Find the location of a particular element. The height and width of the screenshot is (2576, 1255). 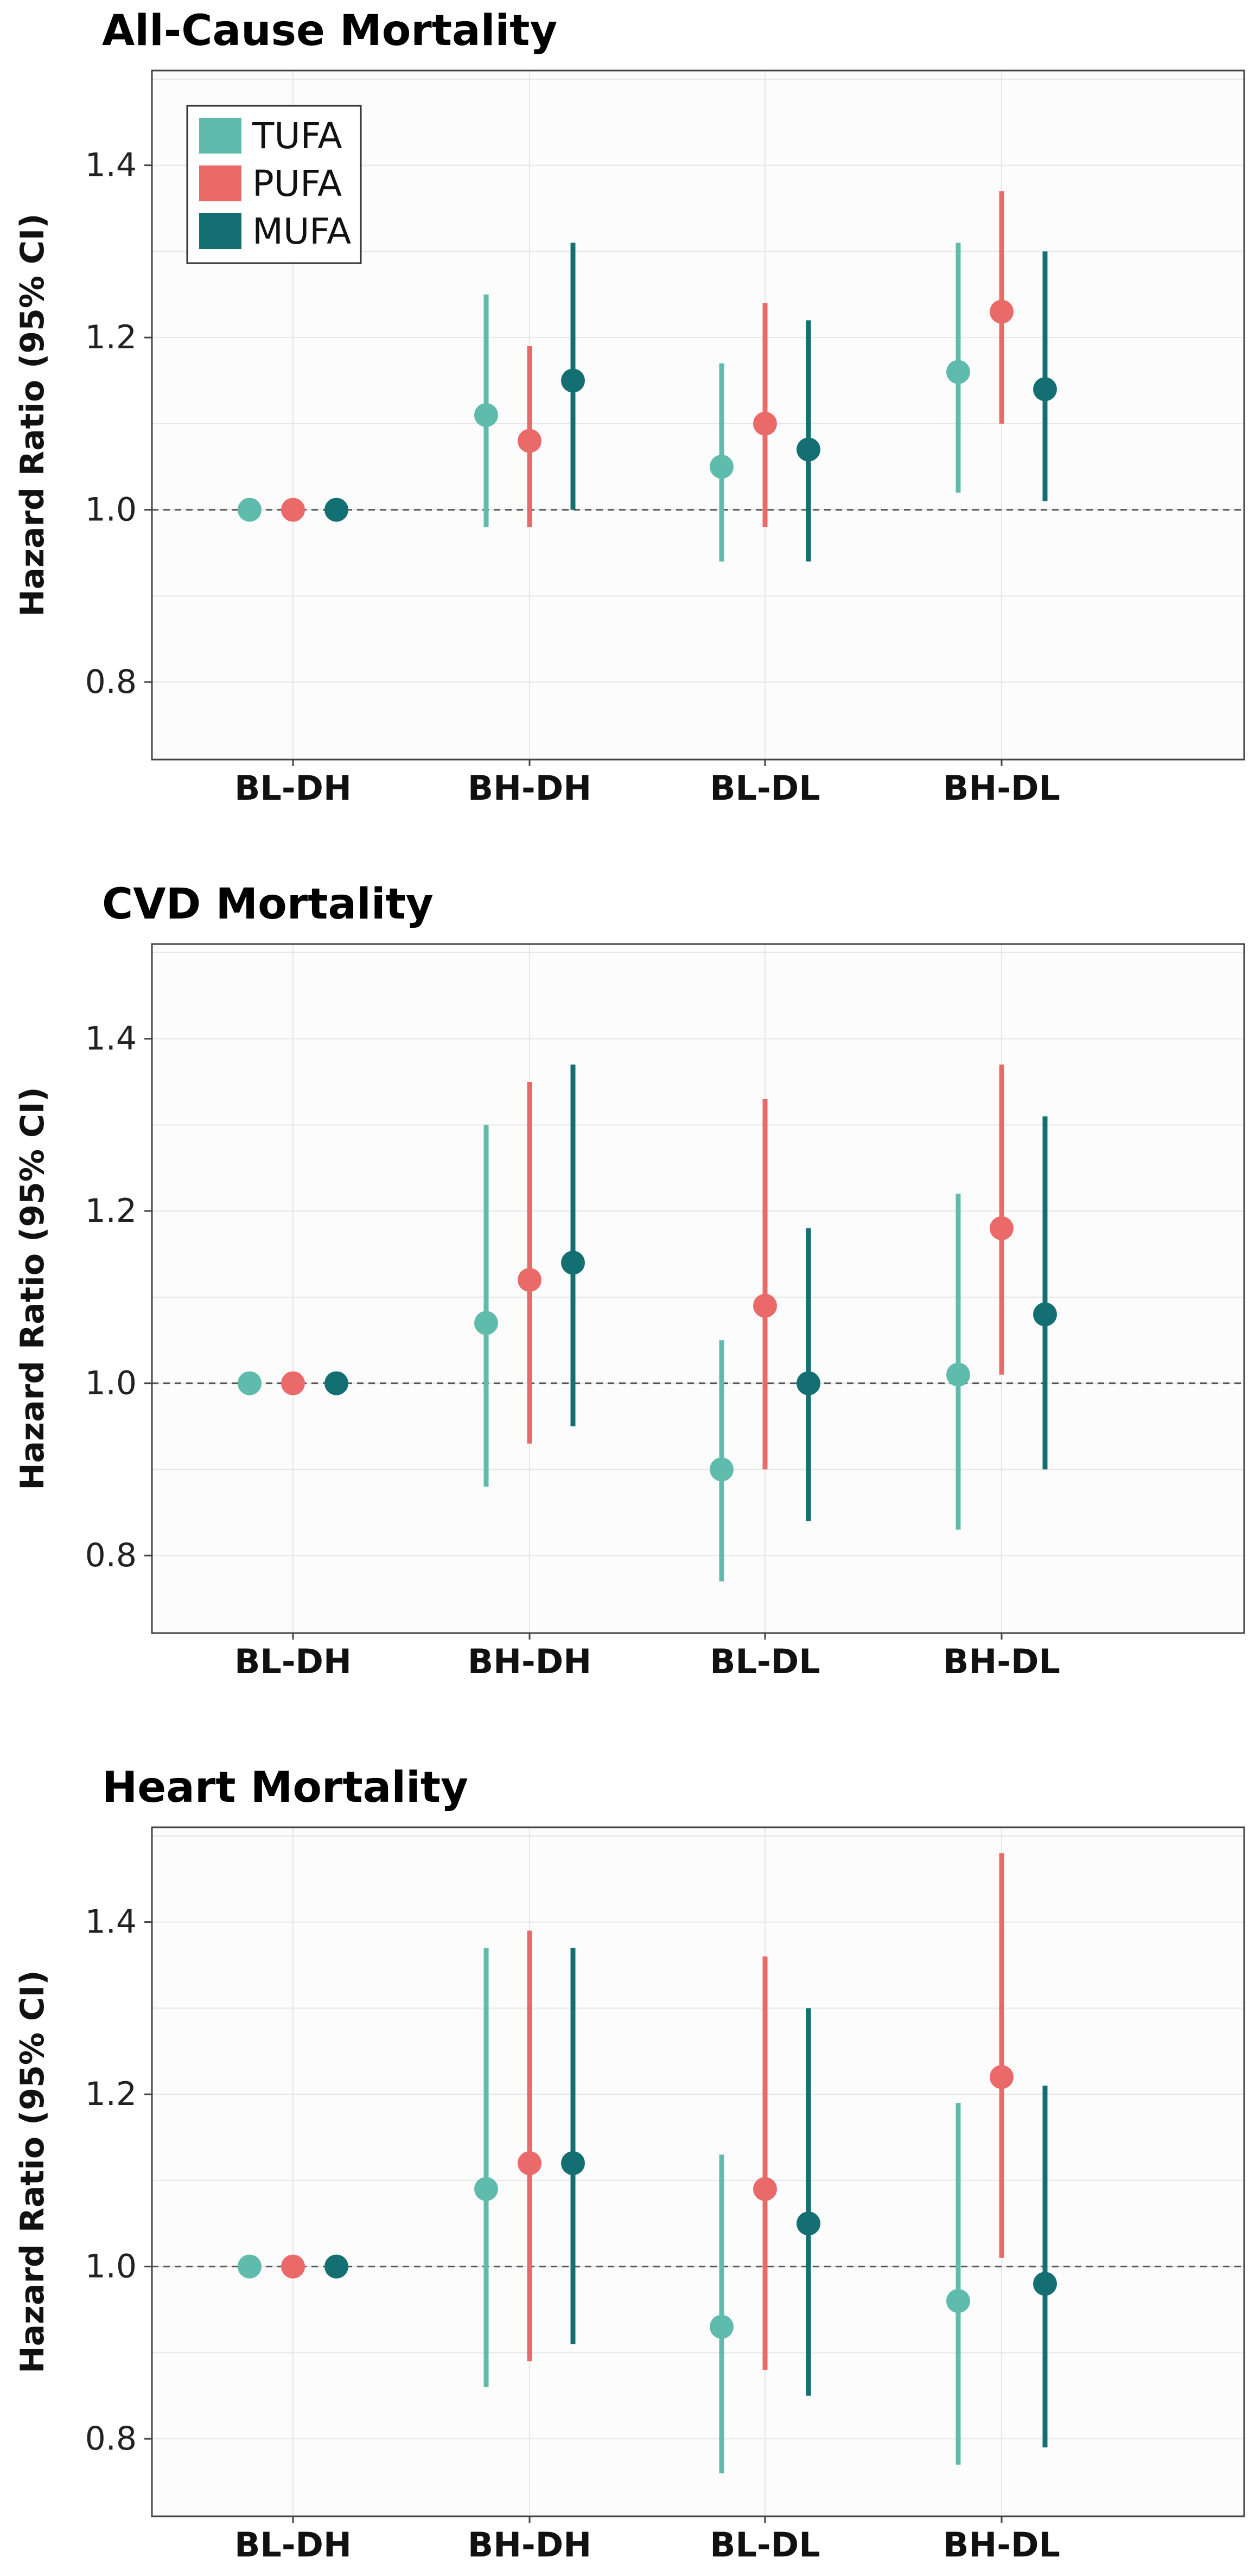

legend-swatch-pufa is located at coordinates (220, 183).